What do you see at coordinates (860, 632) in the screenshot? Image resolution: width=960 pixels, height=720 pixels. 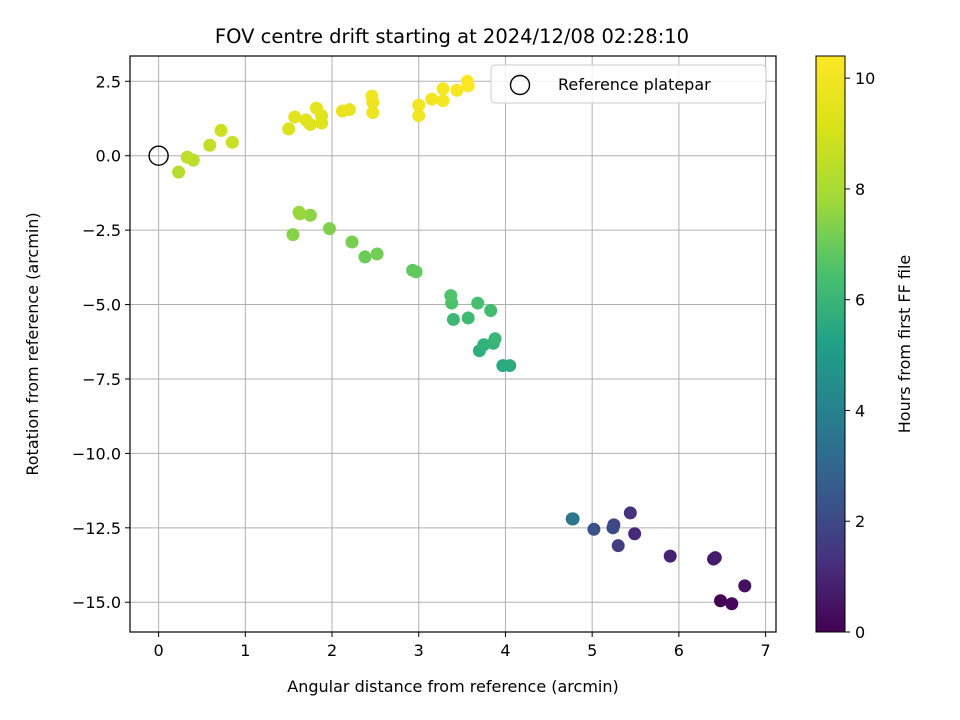 I see `colorbar-tick-label: 0` at bounding box center [860, 632].